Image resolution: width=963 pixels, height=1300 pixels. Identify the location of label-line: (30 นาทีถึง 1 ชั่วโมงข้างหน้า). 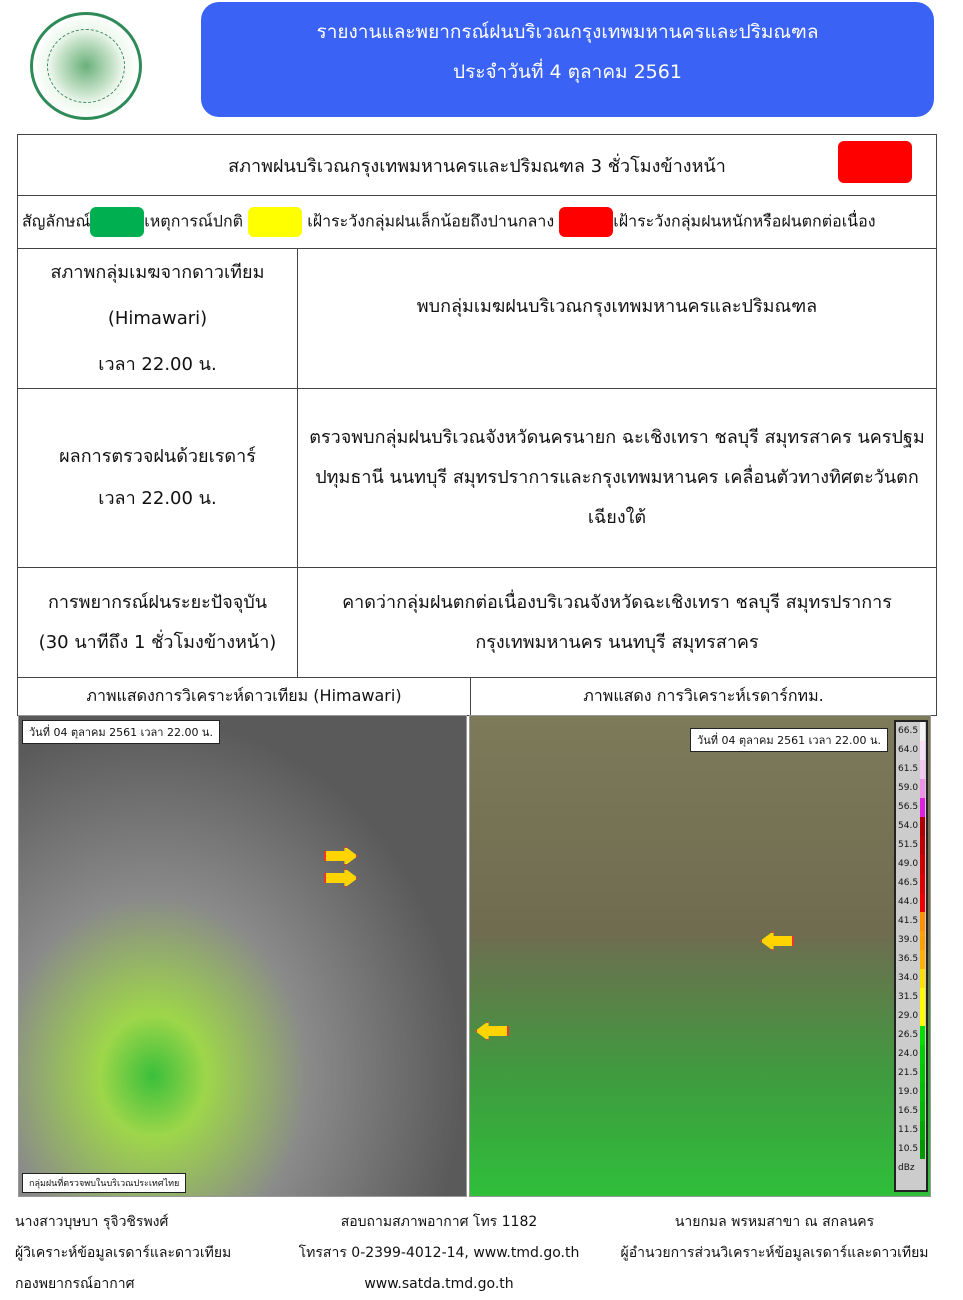
(157, 642).